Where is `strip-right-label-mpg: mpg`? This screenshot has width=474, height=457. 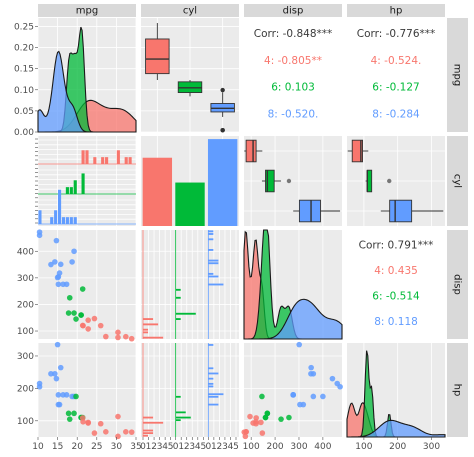 strip-right-label-mpg: mpg is located at coordinates (457, 75).